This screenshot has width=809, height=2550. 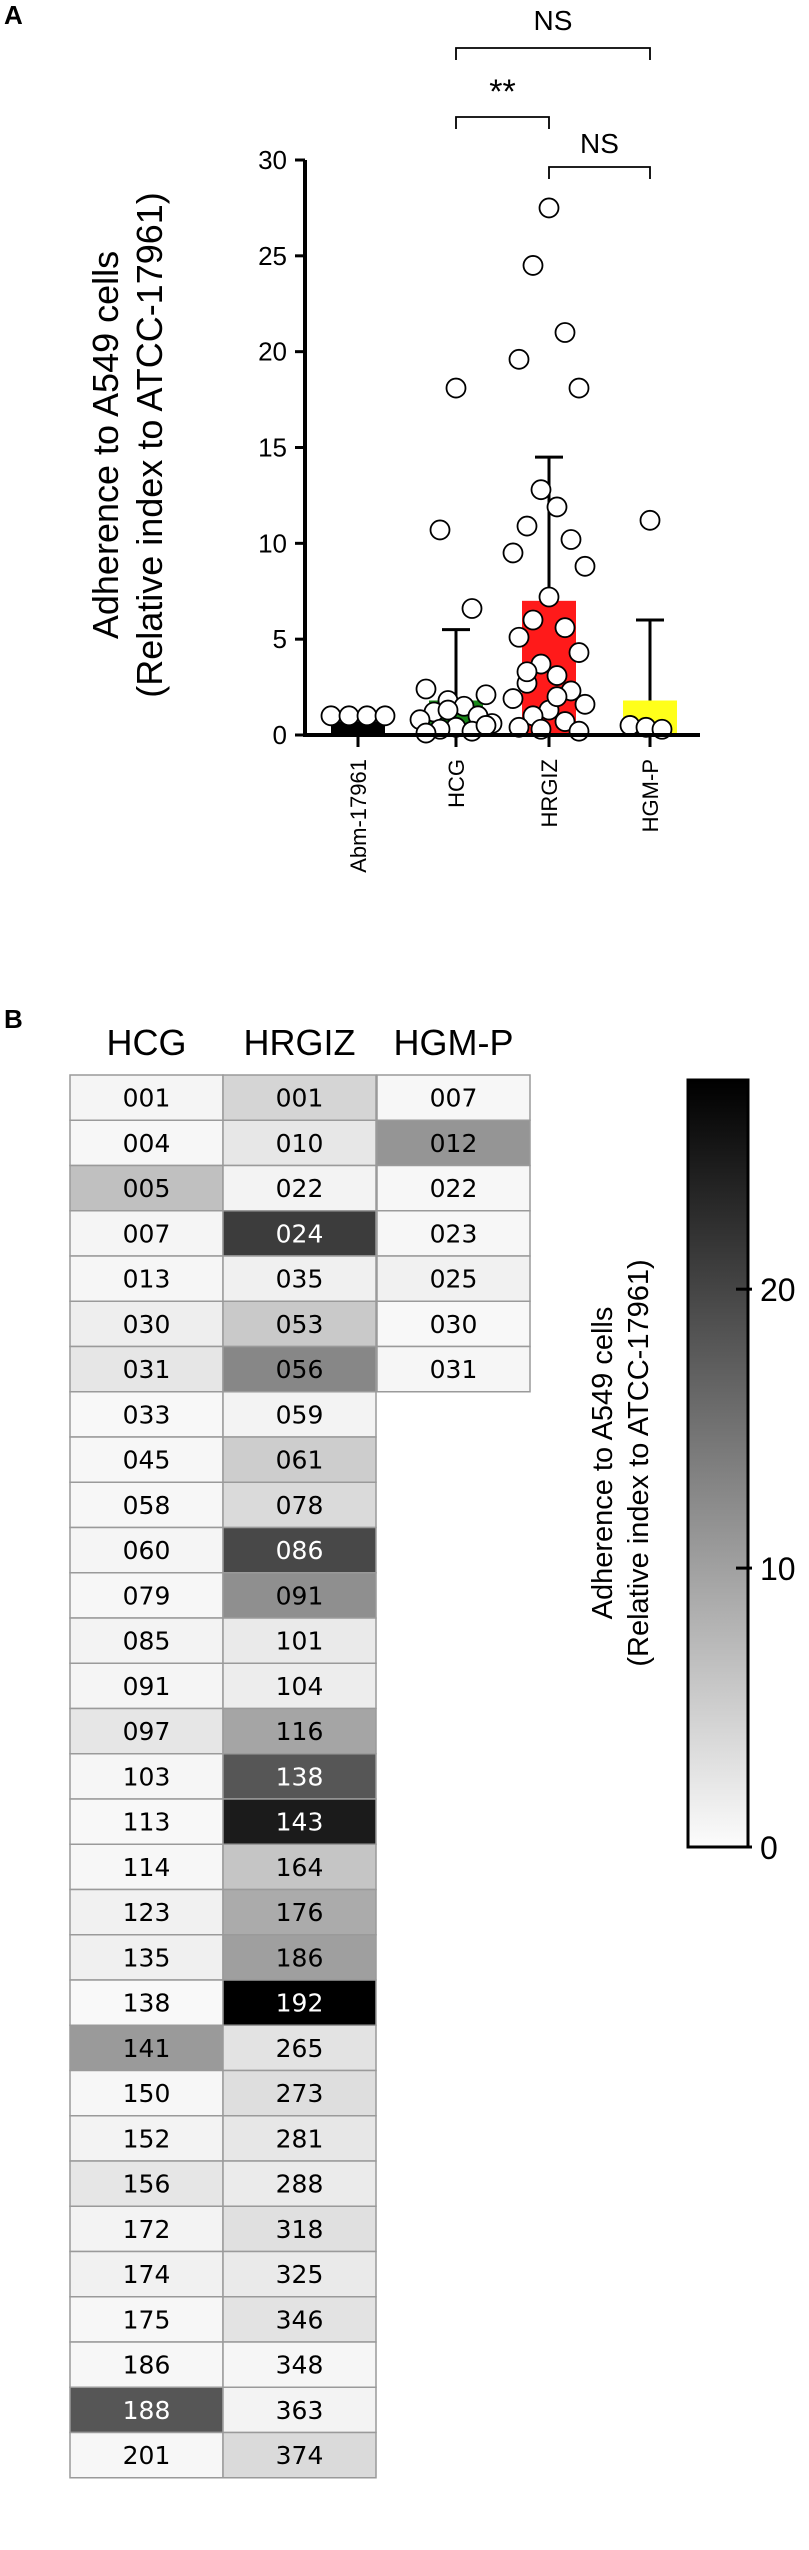 I want to click on y-tick-label: 15, so click(x=272, y=448).